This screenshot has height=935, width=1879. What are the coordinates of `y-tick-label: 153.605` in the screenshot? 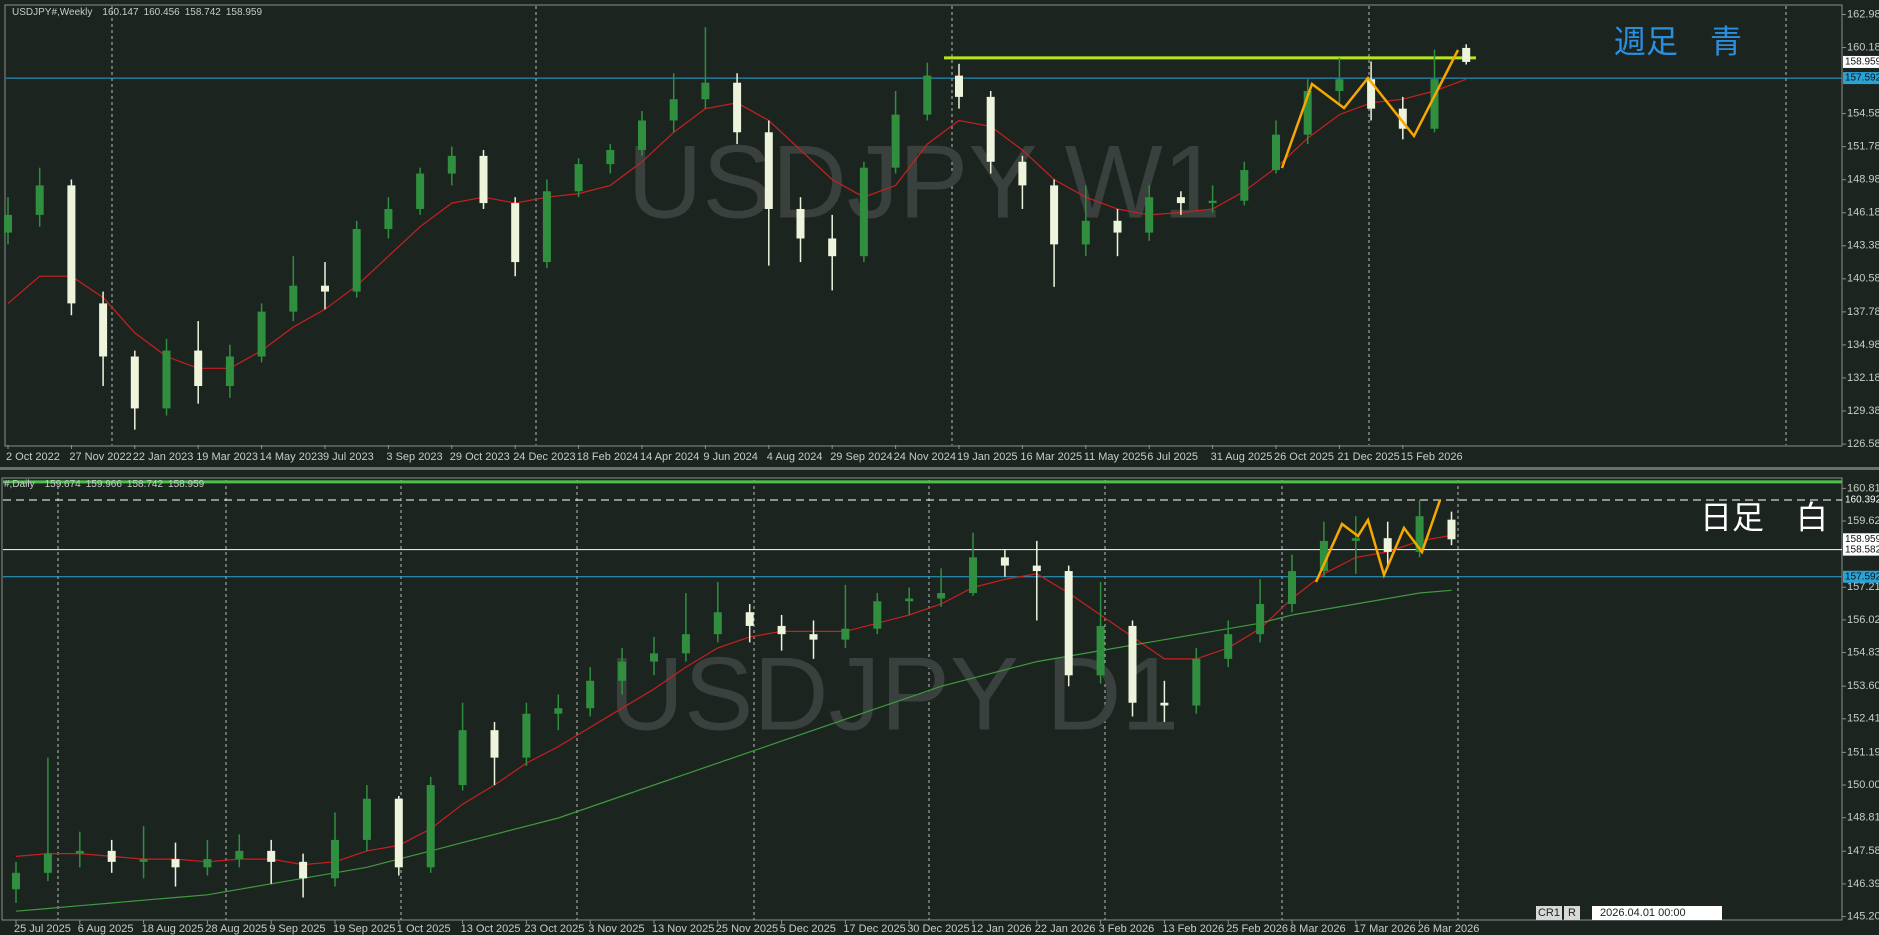 It's located at (1863, 686).